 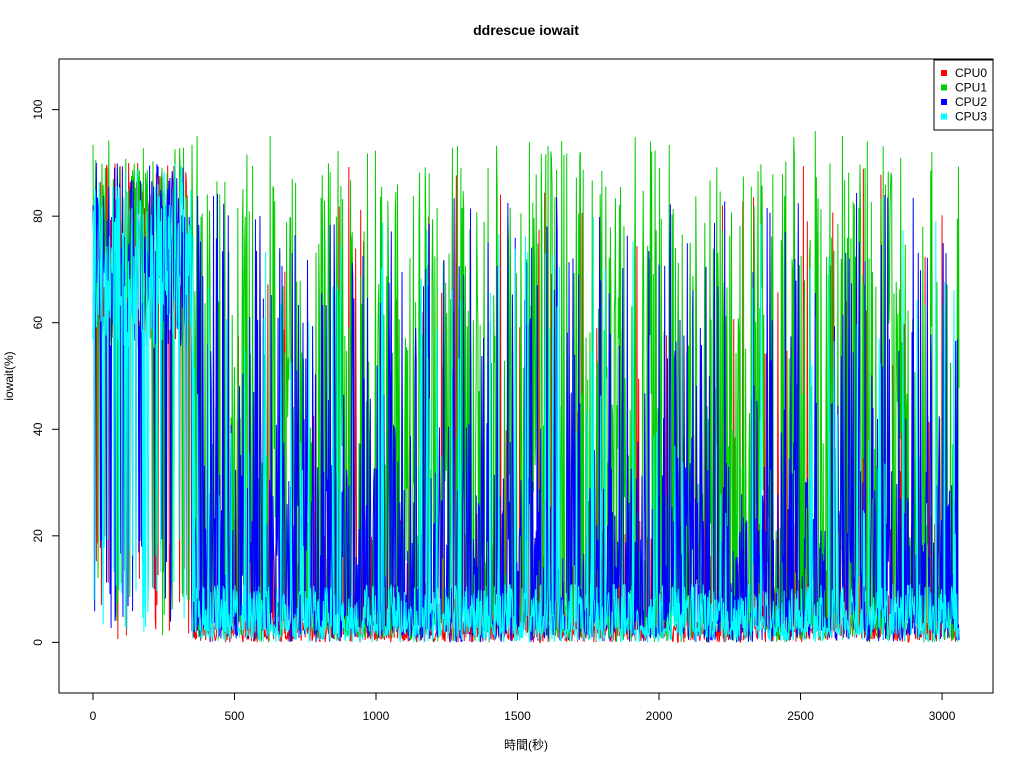 I want to click on legend-label-cpu0: CPU0, so click(x=971, y=73).